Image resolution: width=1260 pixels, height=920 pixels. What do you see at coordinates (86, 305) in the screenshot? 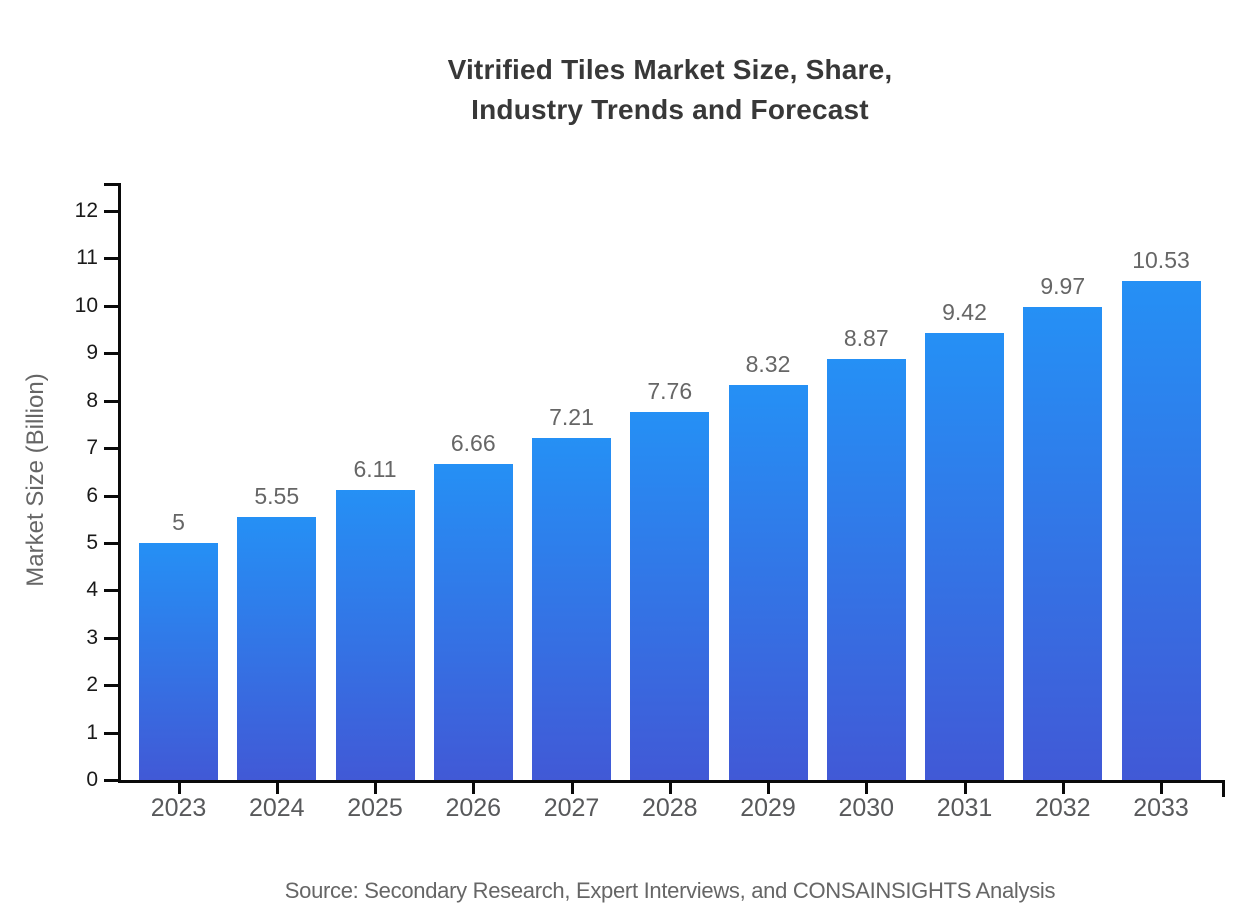
I see `y-tick-label: 10` at bounding box center [86, 305].